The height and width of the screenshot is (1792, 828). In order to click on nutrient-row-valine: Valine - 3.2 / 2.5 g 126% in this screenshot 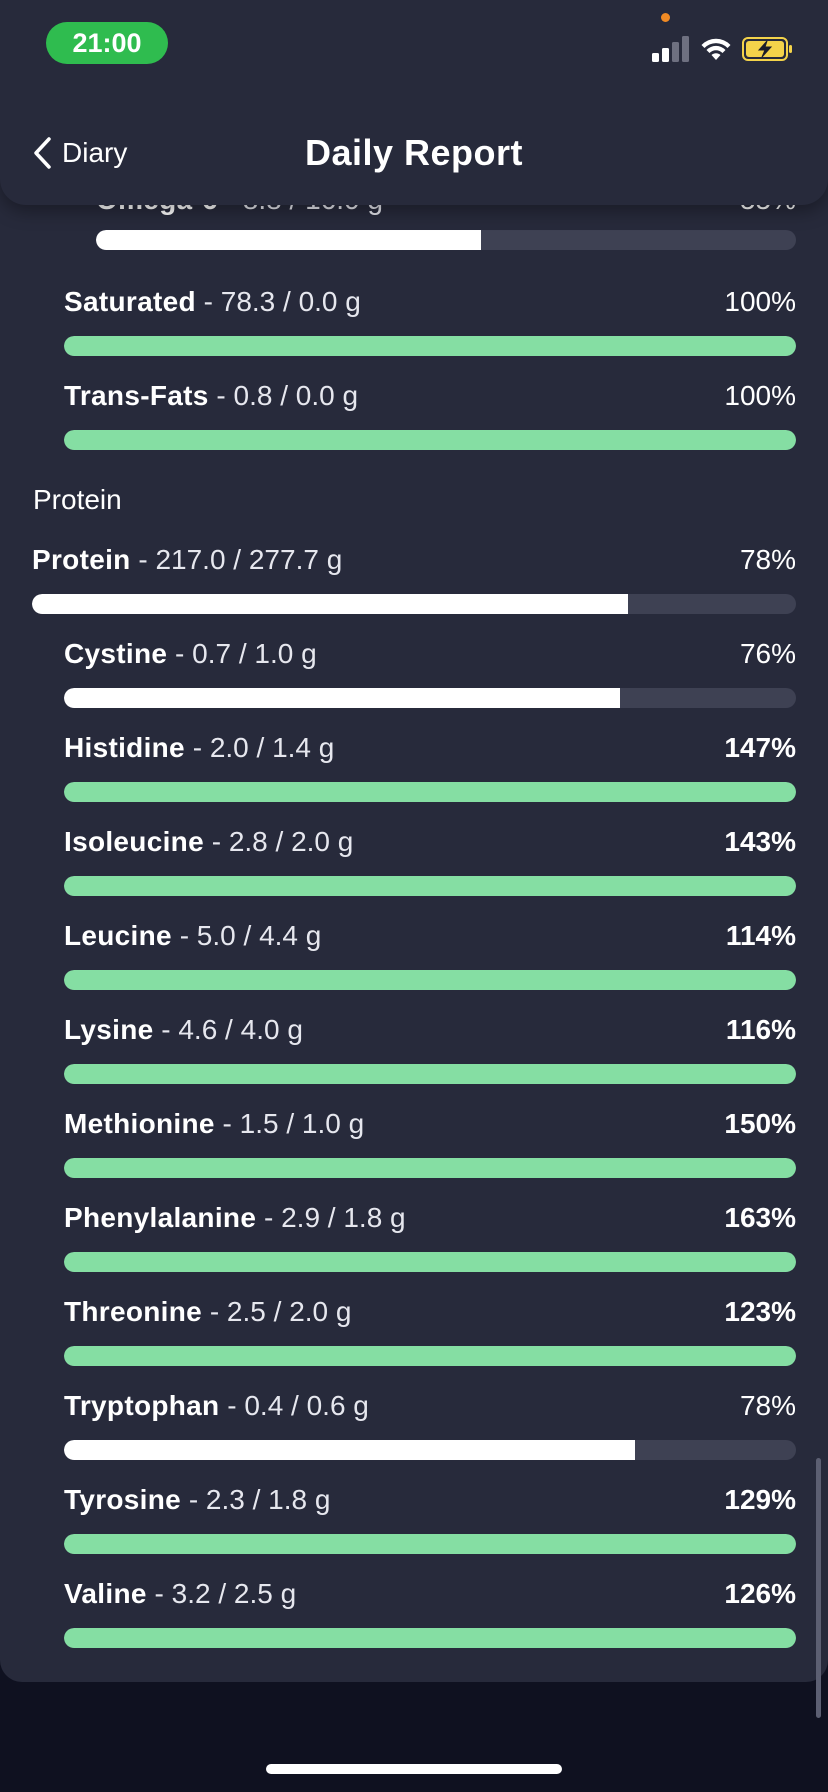, I will do `click(430, 1612)`.